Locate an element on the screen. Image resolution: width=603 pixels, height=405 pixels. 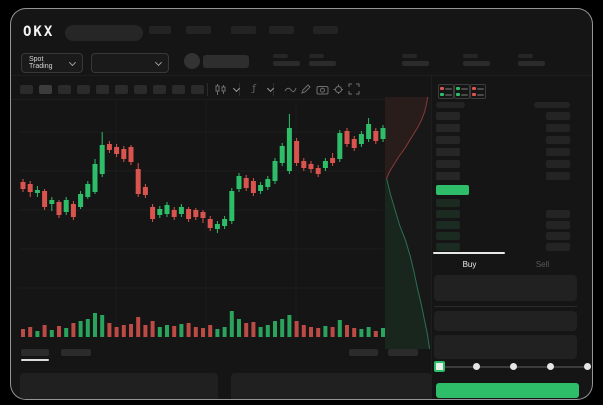
chart-settings-icon is located at coordinates (338, 89).